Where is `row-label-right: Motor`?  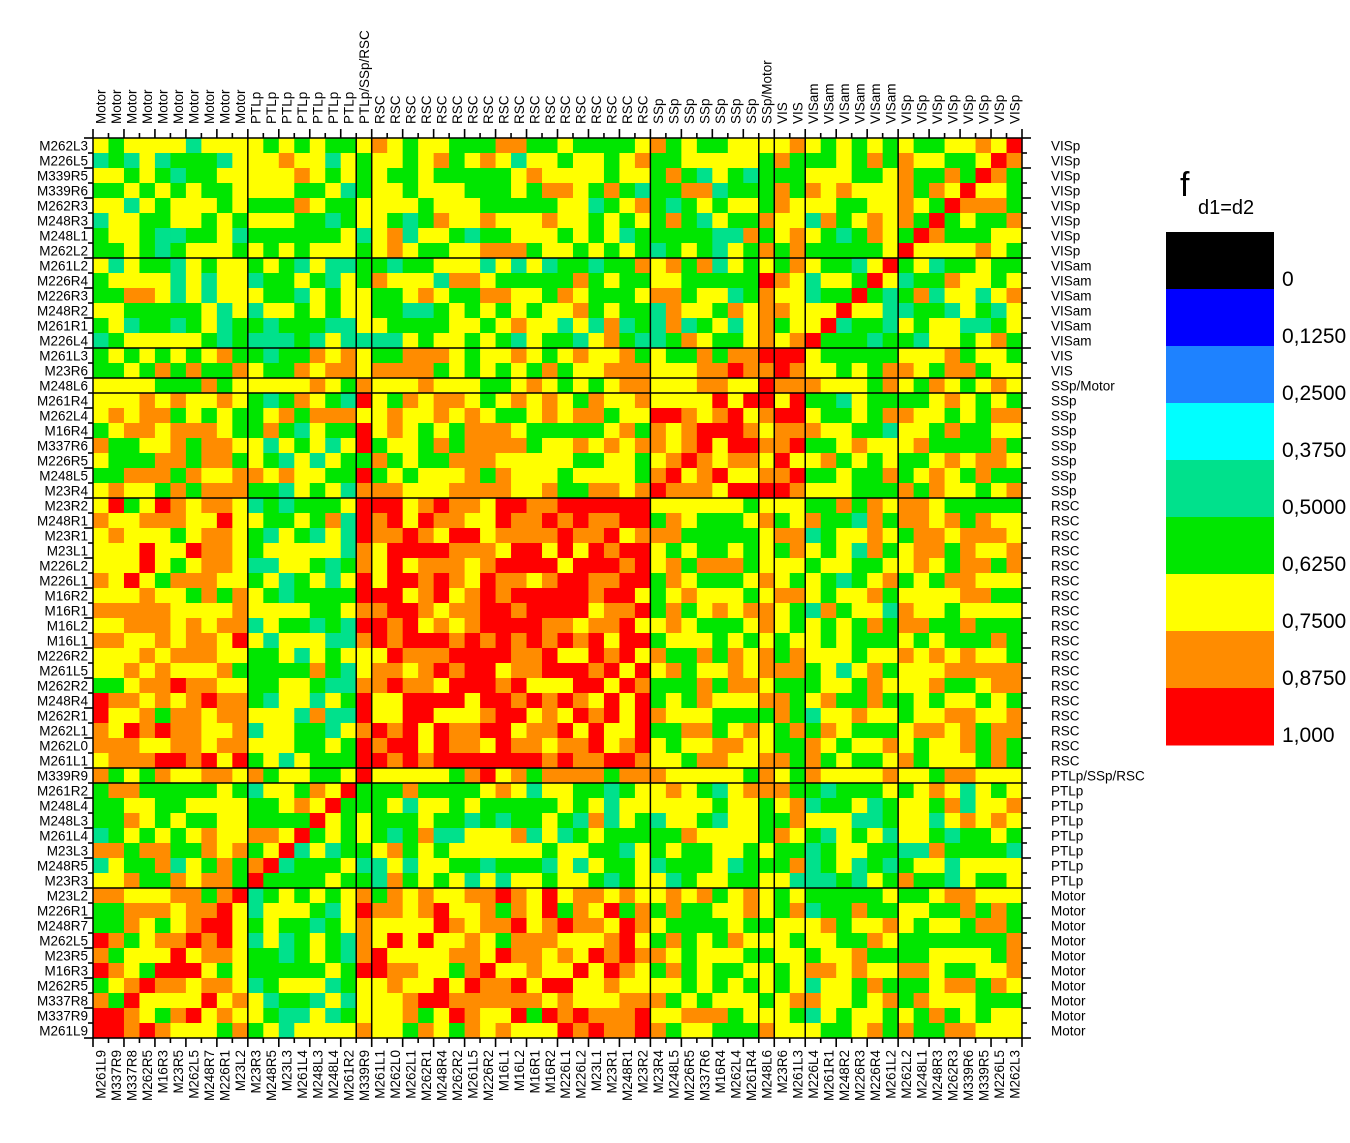 row-label-right: Motor is located at coordinates (1068, 1031).